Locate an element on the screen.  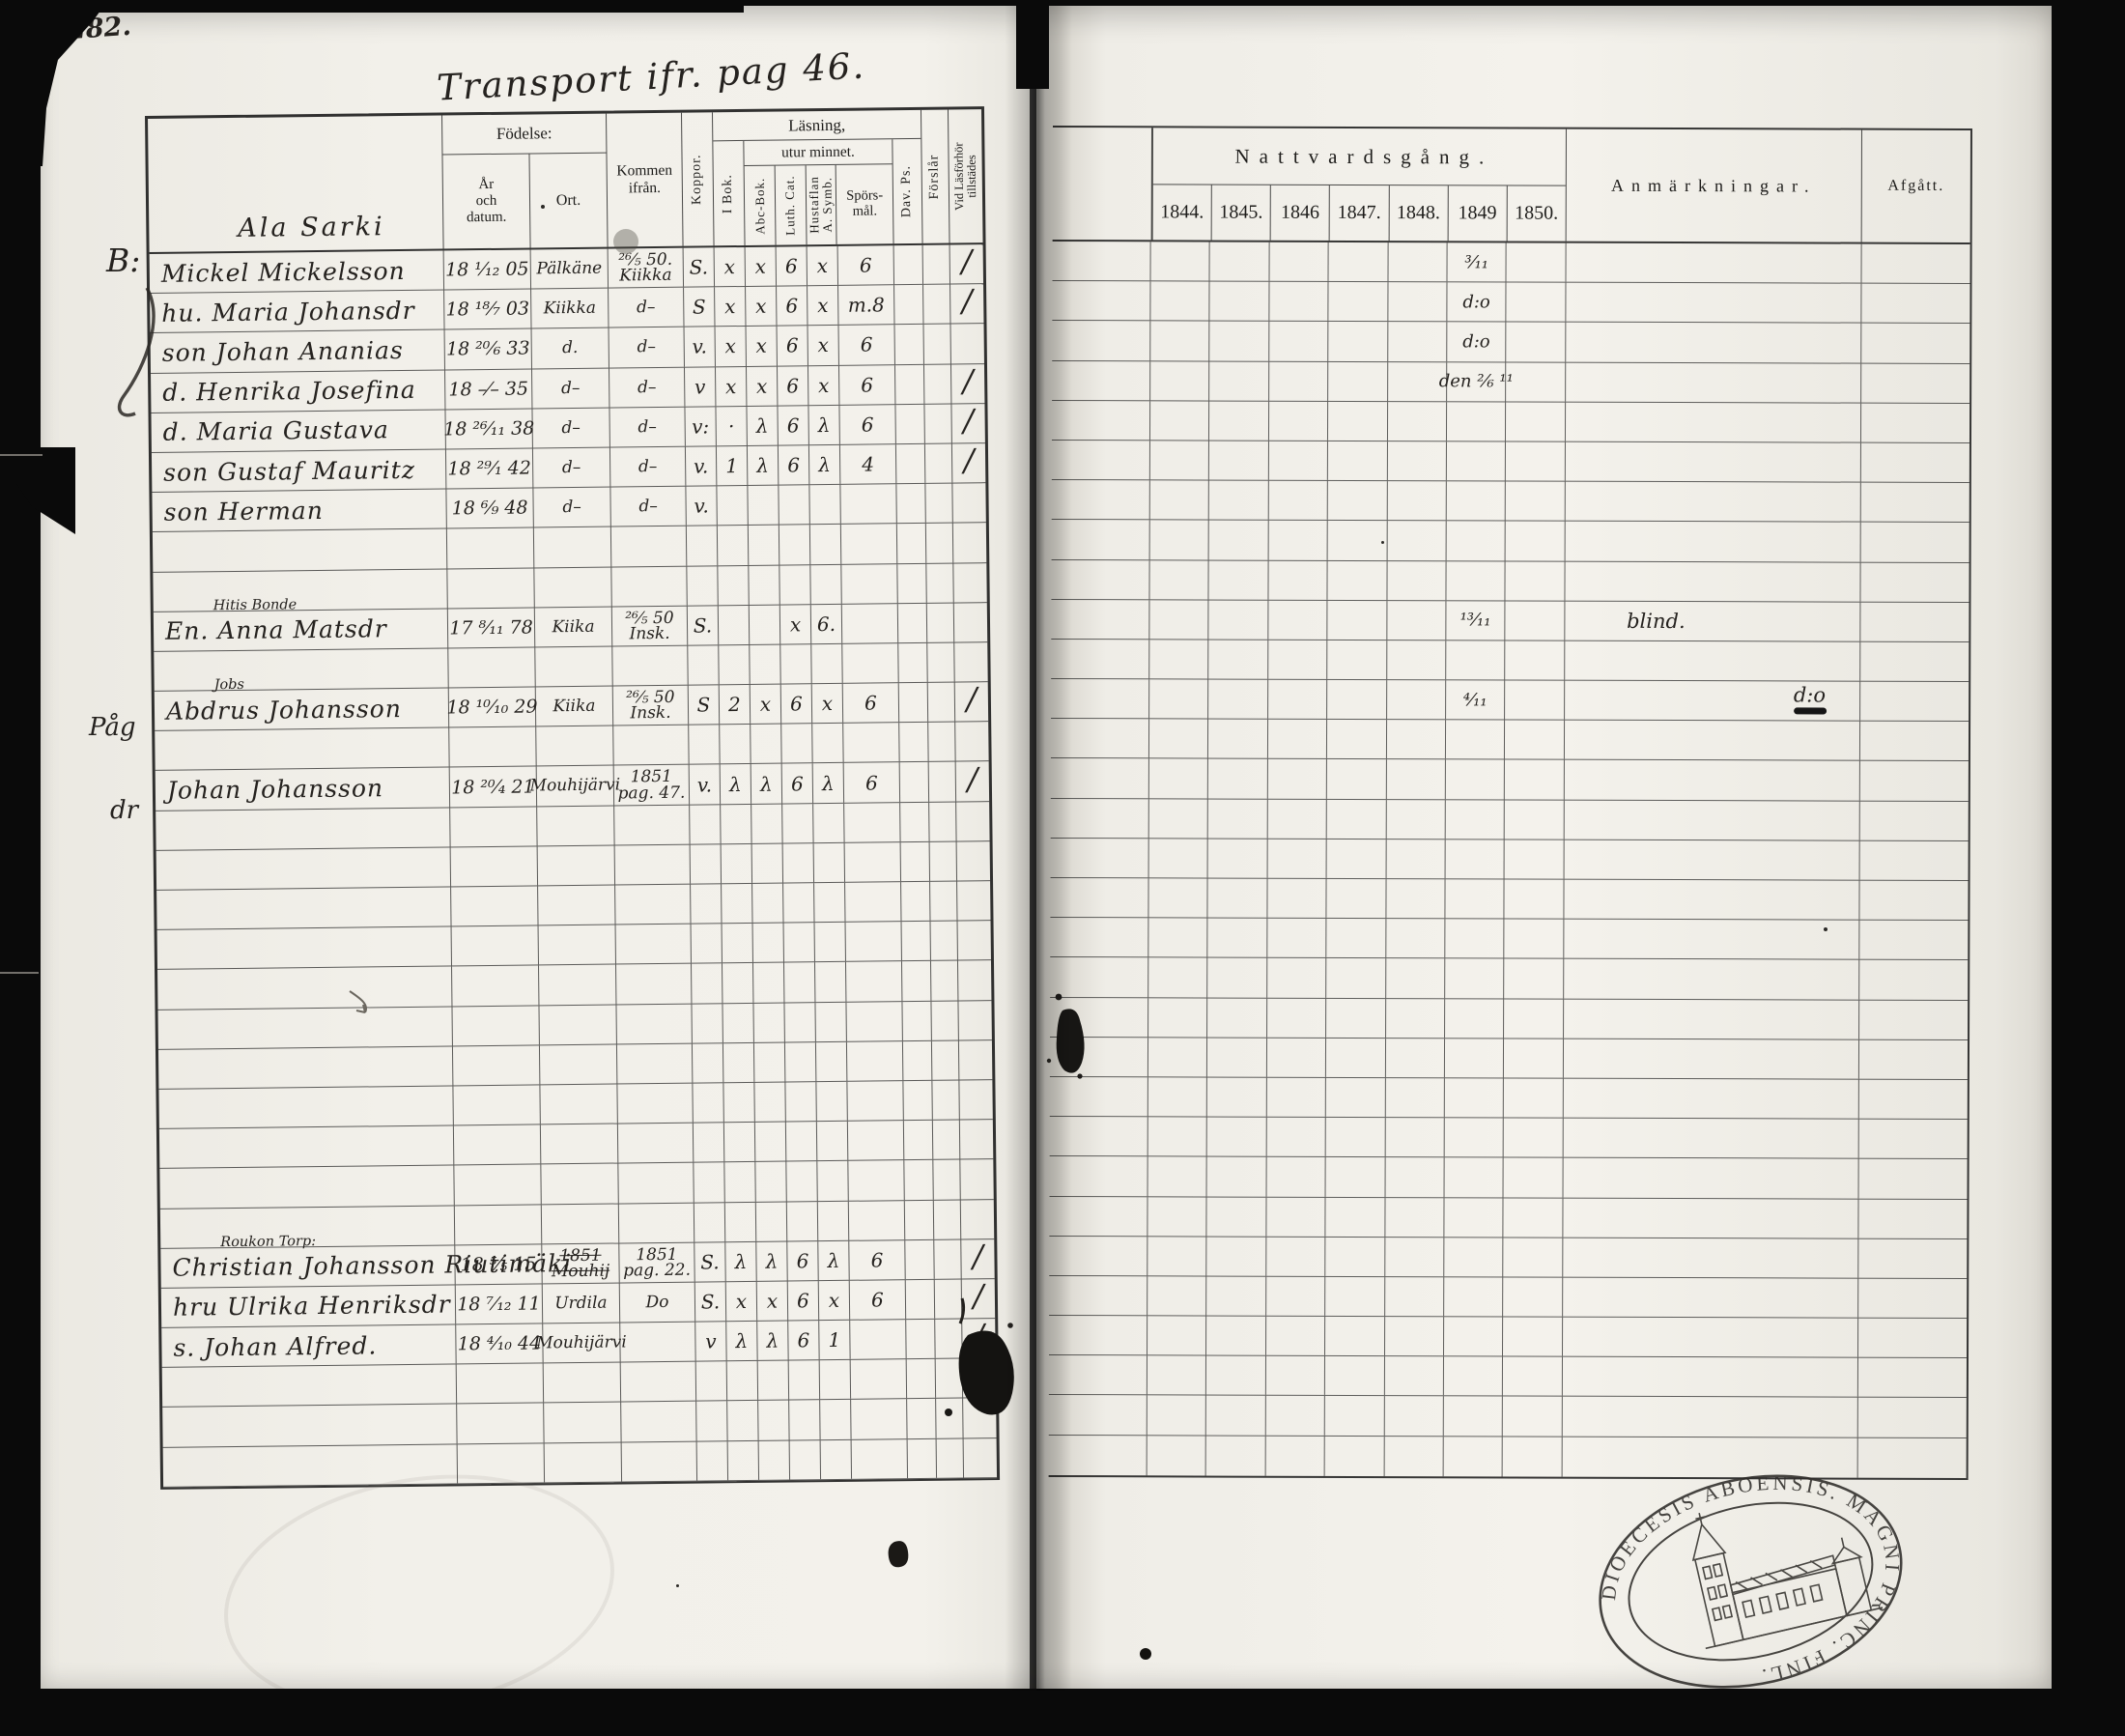
gutter-fold-line is located at coordinates (1033, 848).